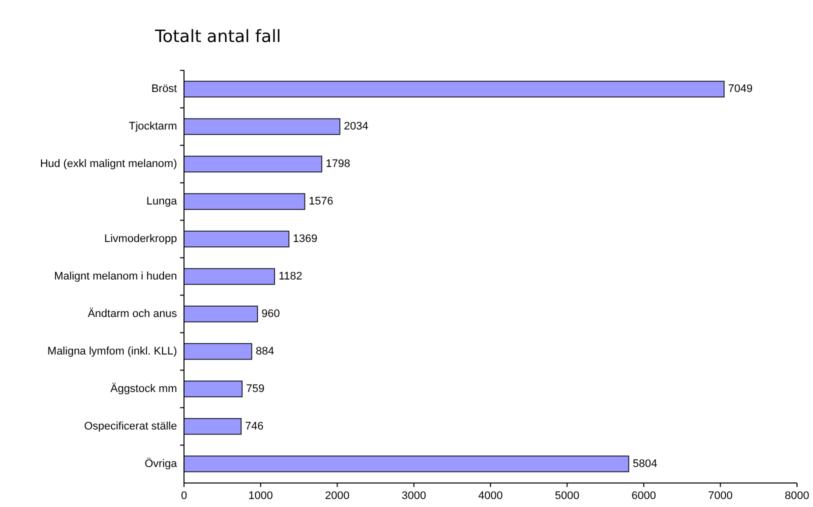 The image size is (813, 507). I want to click on y-tick-label: Ospecificerat ställe, so click(130, 426).